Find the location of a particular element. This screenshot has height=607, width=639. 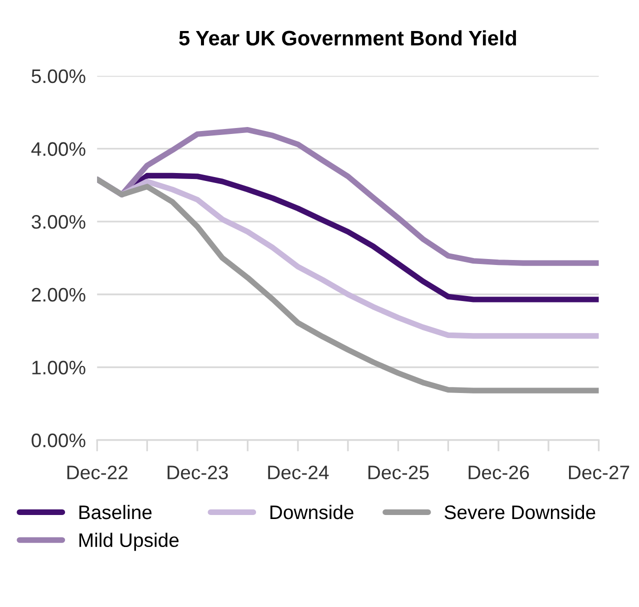

y-tick-label: 1.00% is located at coordinates (59, 367).